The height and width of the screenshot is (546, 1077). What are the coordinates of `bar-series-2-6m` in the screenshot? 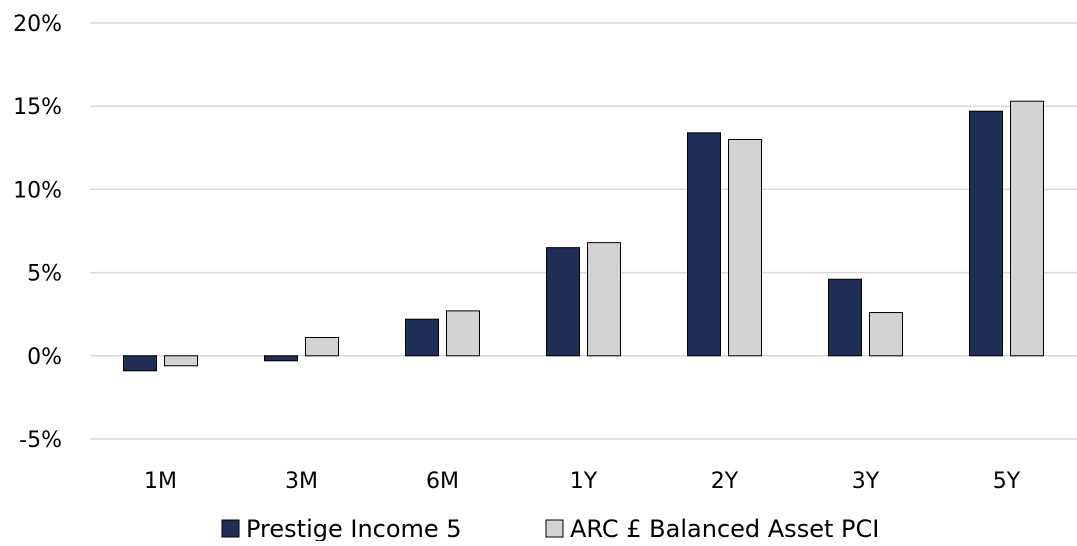 It's located at (463, 333).